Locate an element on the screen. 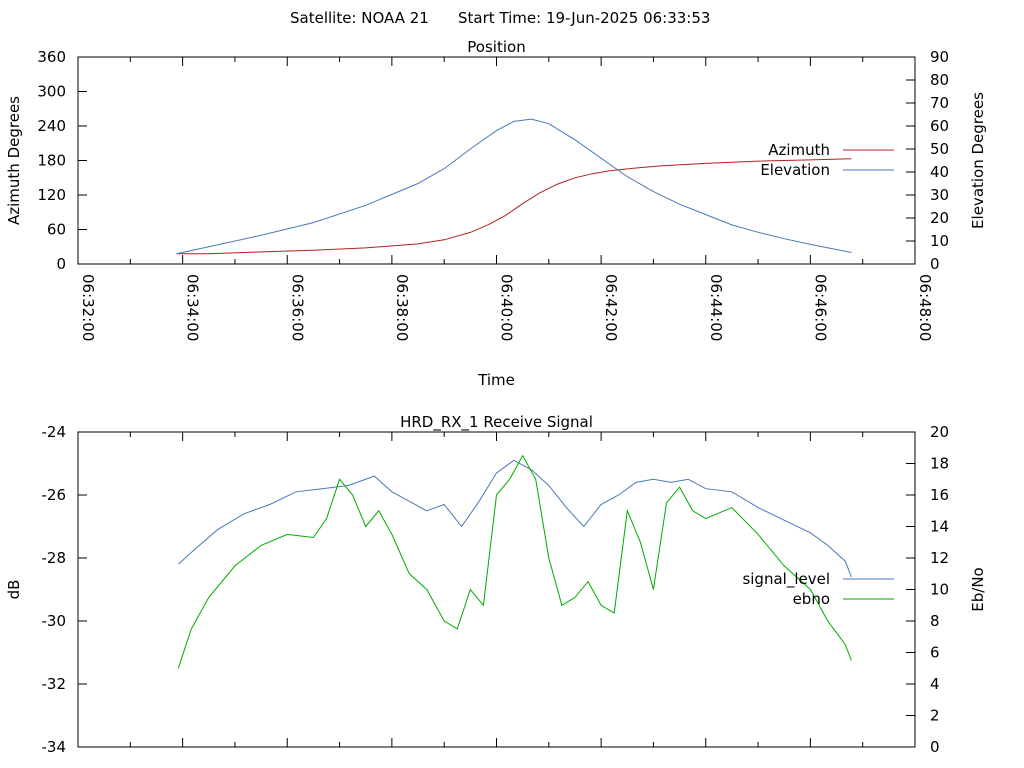 Image resolution: width=1024 pixels, height=768 pixels. y2-axis-label: Elevation Degrees is located at coordinates (978, 160).